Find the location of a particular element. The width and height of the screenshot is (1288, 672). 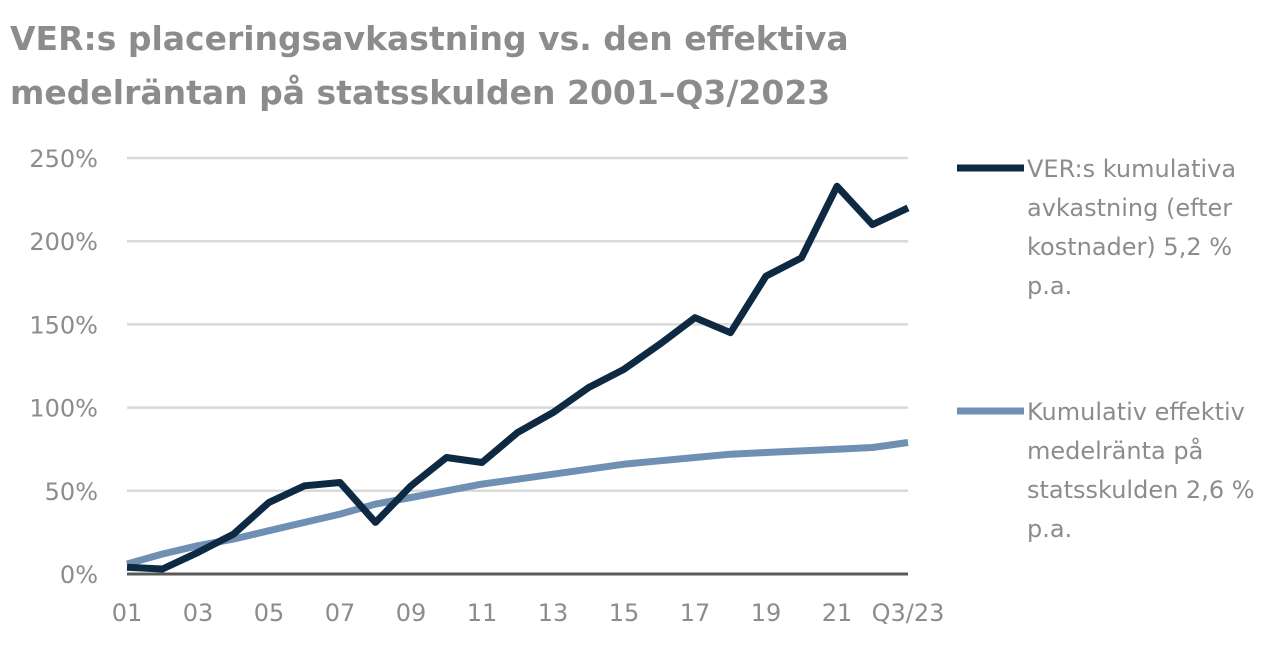

x-tick-label: Q3/23 is located at coordinates (908, 613).